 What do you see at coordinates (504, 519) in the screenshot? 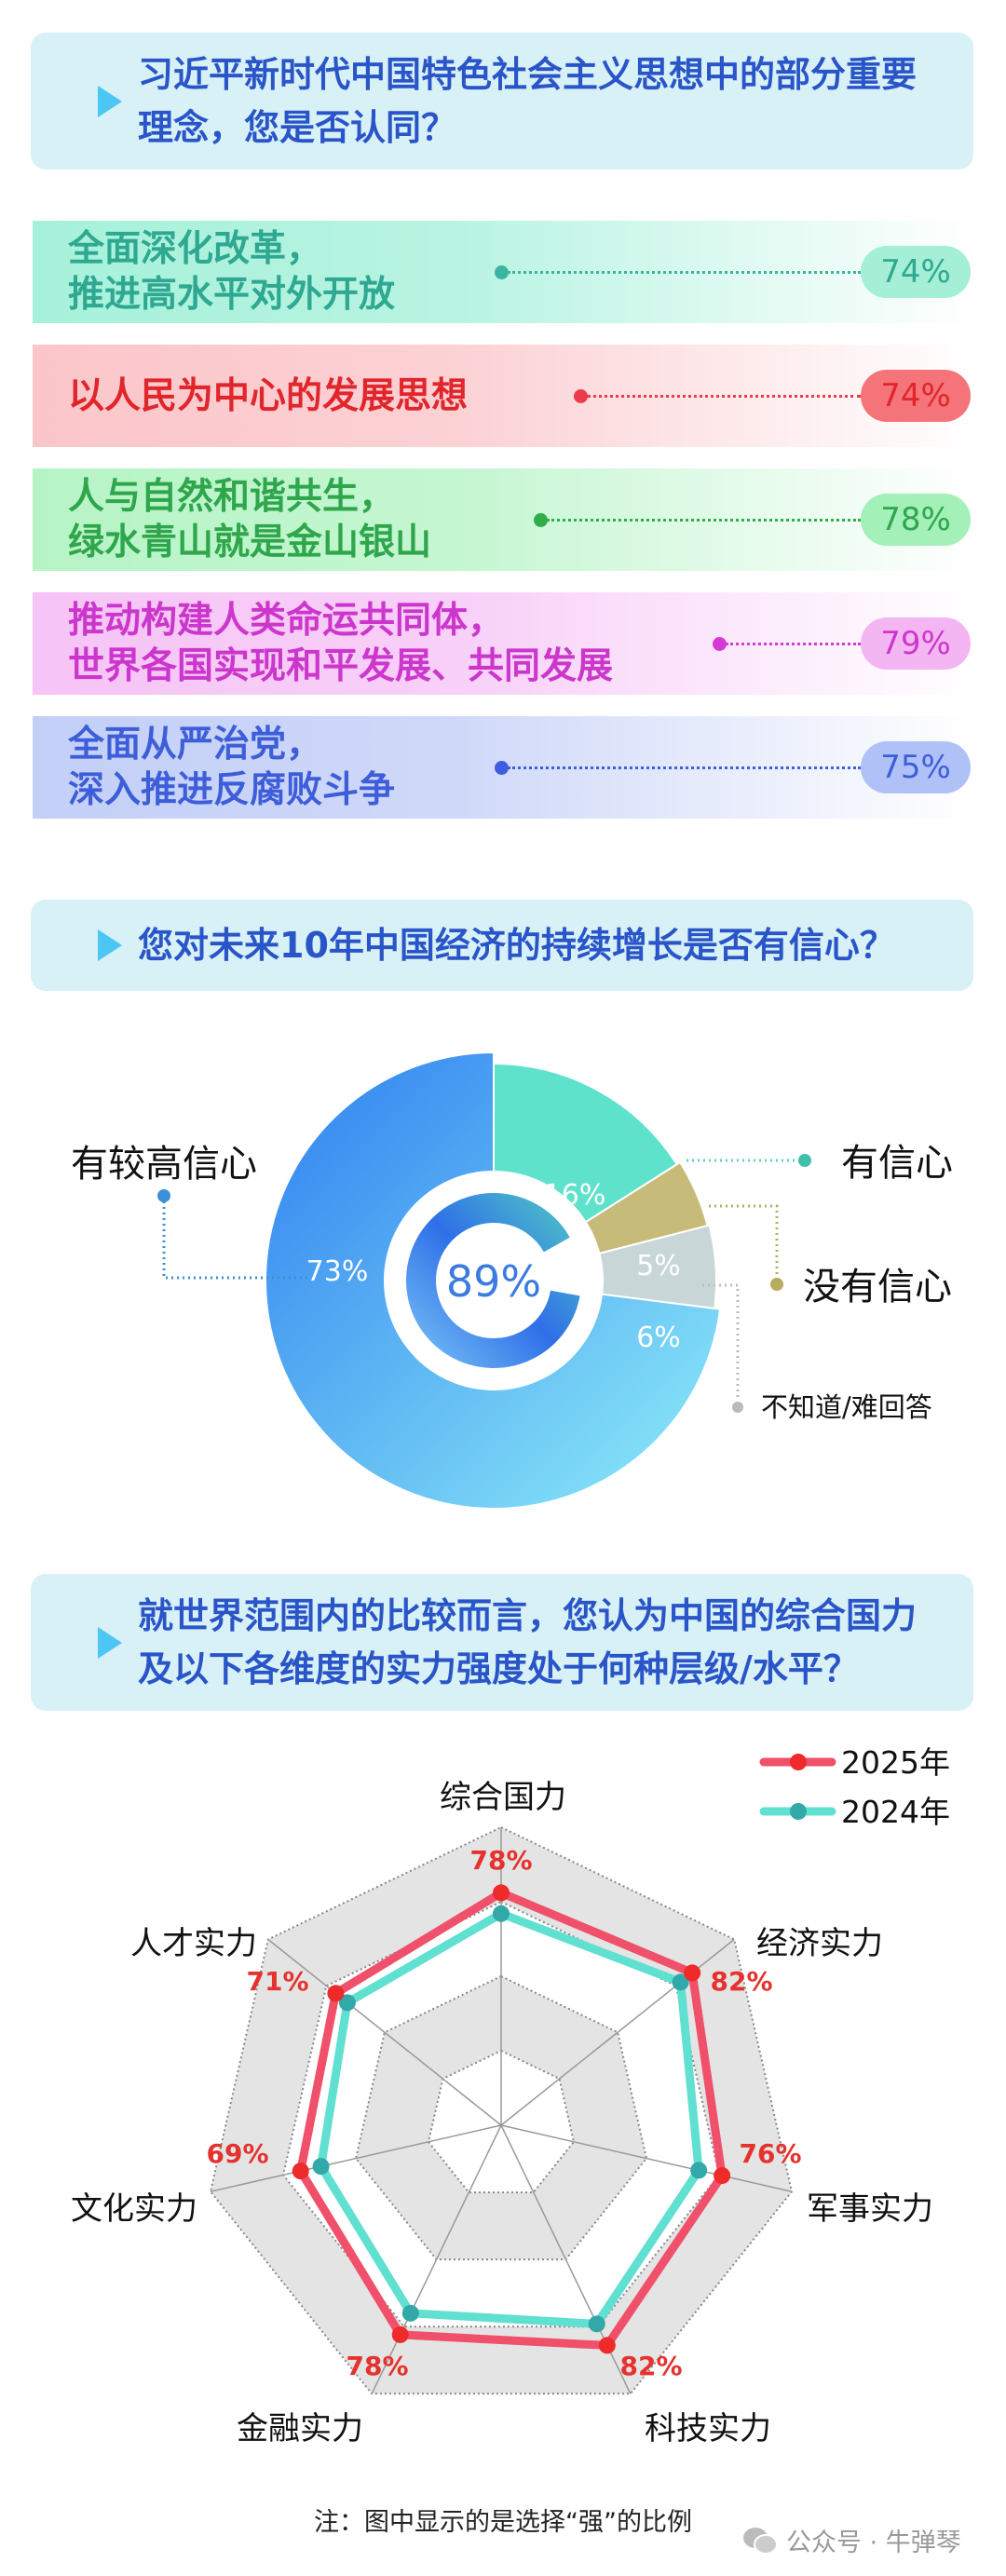
I see `agreement-row: 人与自然和谐共生， 绿水青山就是金山银山 78%` at bounding box center [504, 519].